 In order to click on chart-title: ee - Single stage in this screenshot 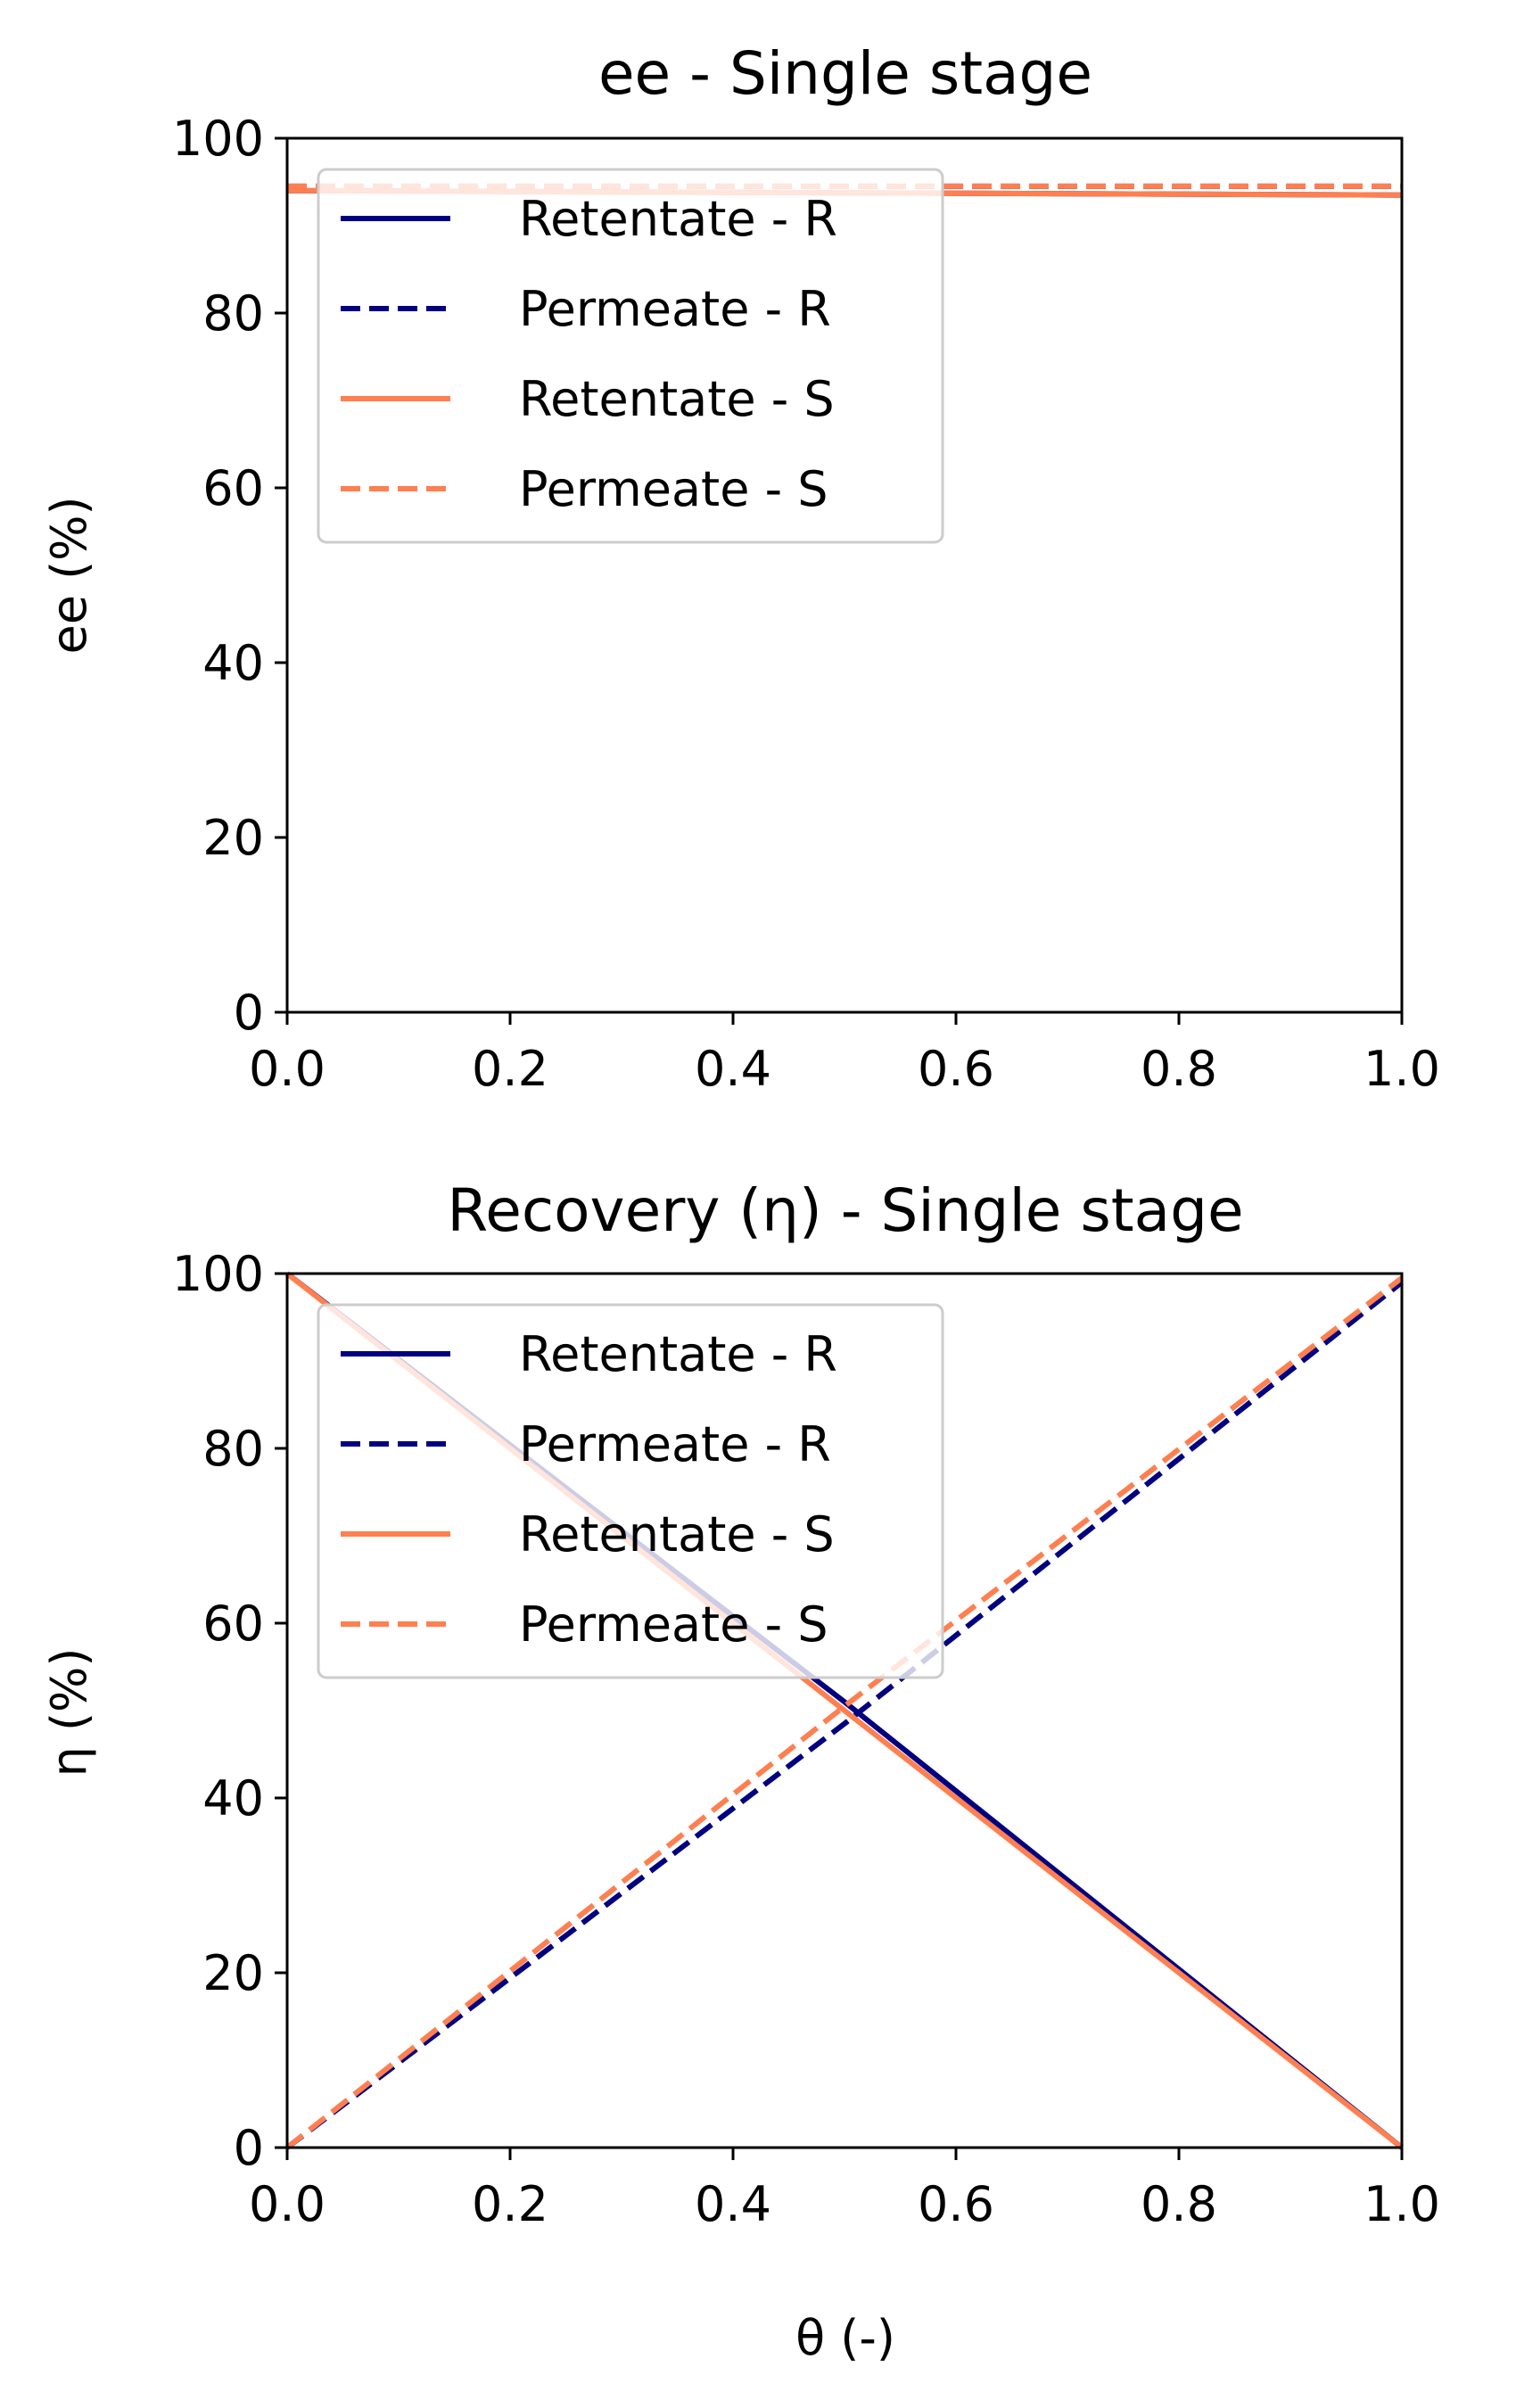, I will do `click(845, 73)`.